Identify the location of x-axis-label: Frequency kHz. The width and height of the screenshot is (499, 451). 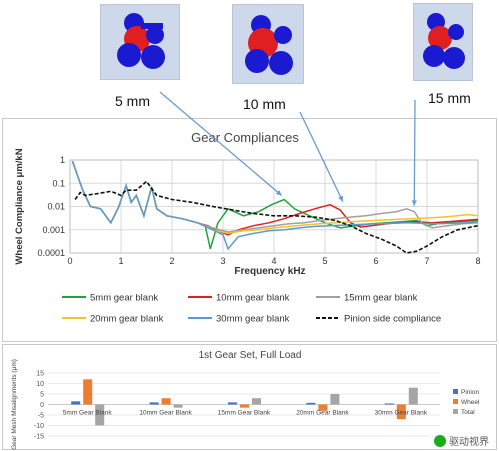
(269, 271).